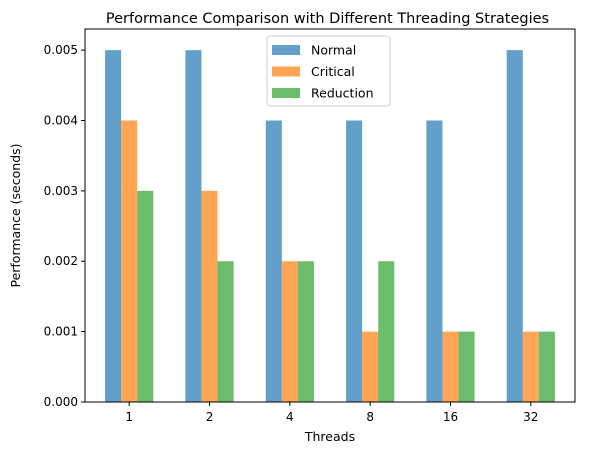  What do you see at coordinates (370, 417) in the screenshot?
I see `x-tick-label: 8` at bounding box center [370, 417].